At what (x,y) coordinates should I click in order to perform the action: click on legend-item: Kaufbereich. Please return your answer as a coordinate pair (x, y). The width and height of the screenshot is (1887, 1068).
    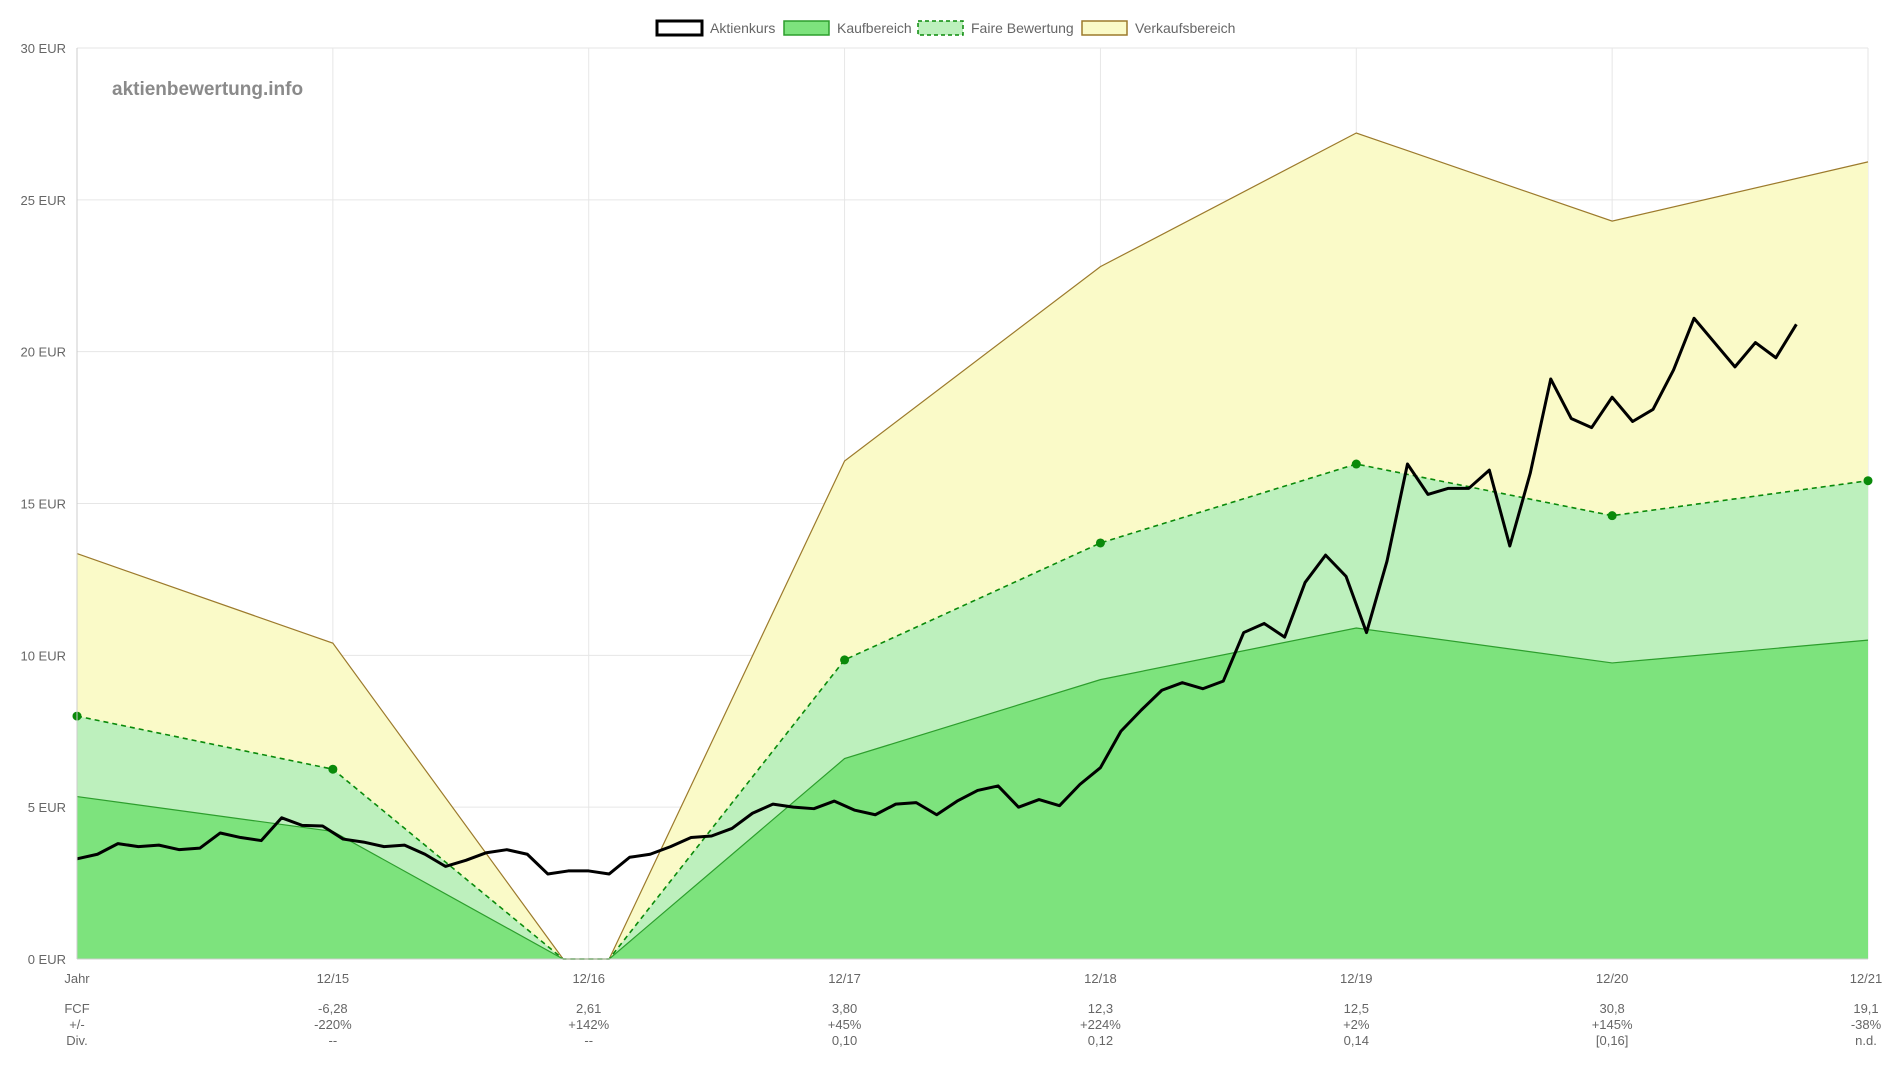
    Looking at the image, I should click on (847, 28).